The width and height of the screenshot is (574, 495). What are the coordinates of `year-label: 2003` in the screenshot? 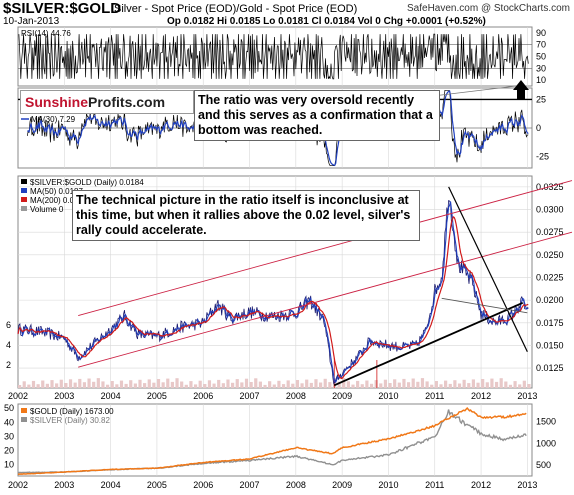 It's located at (64, 396).